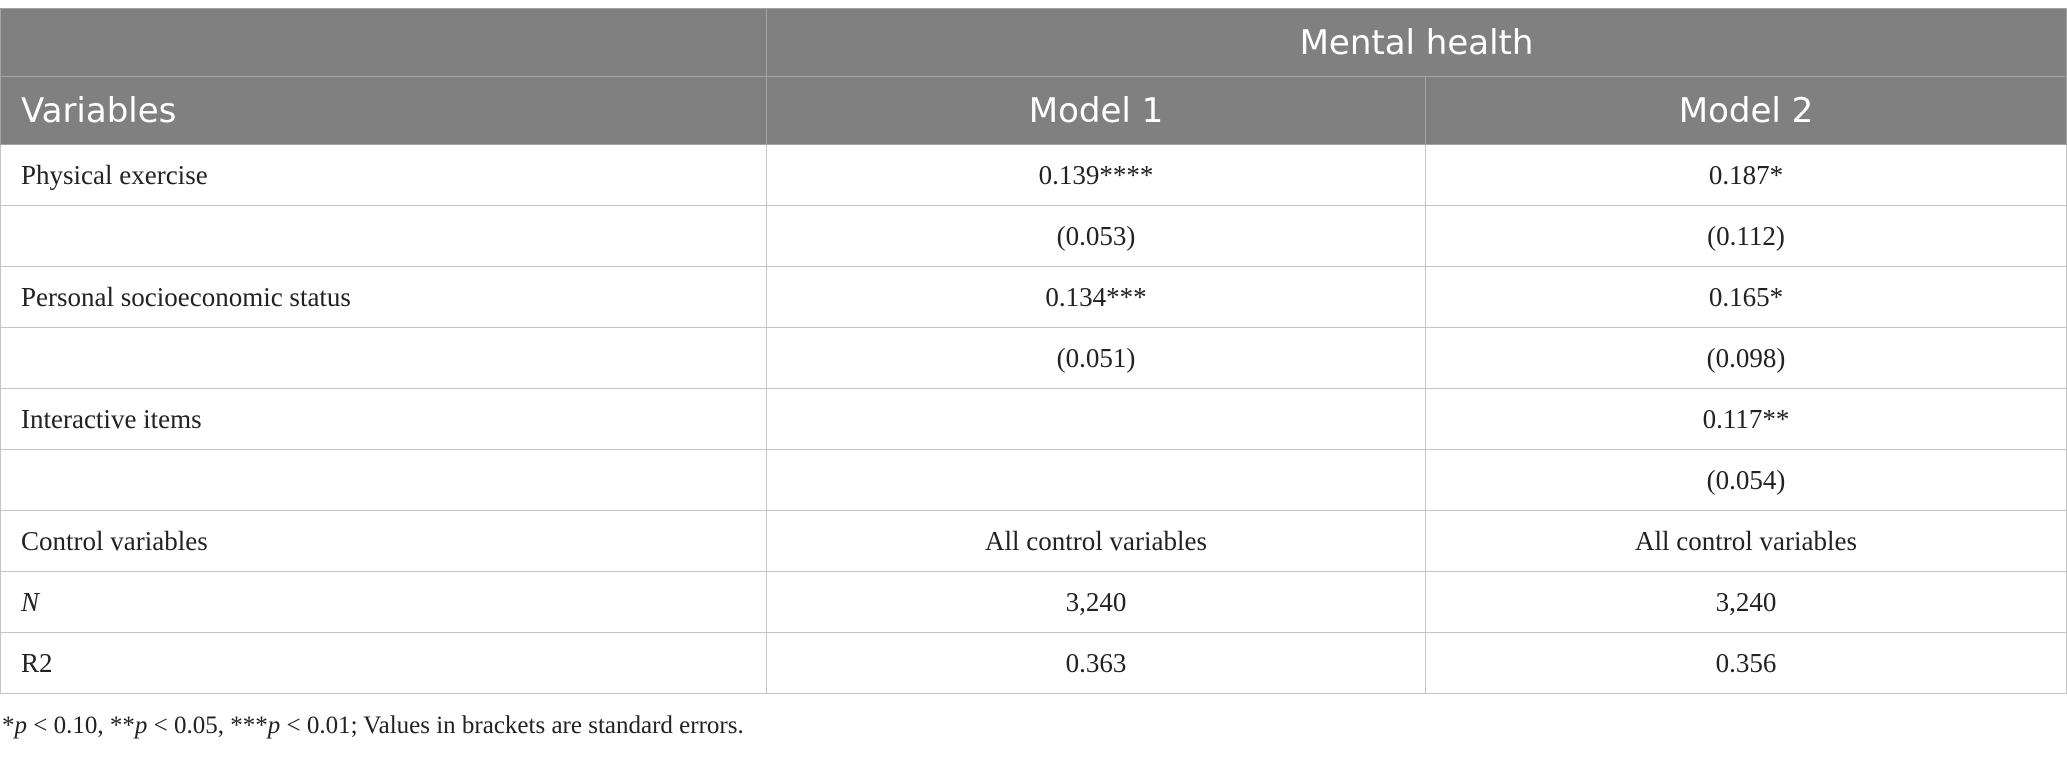 The width and height of the screenshot is (2067, 758). I want to click on model-2-cell: 0.117**, so click(1745, 419).